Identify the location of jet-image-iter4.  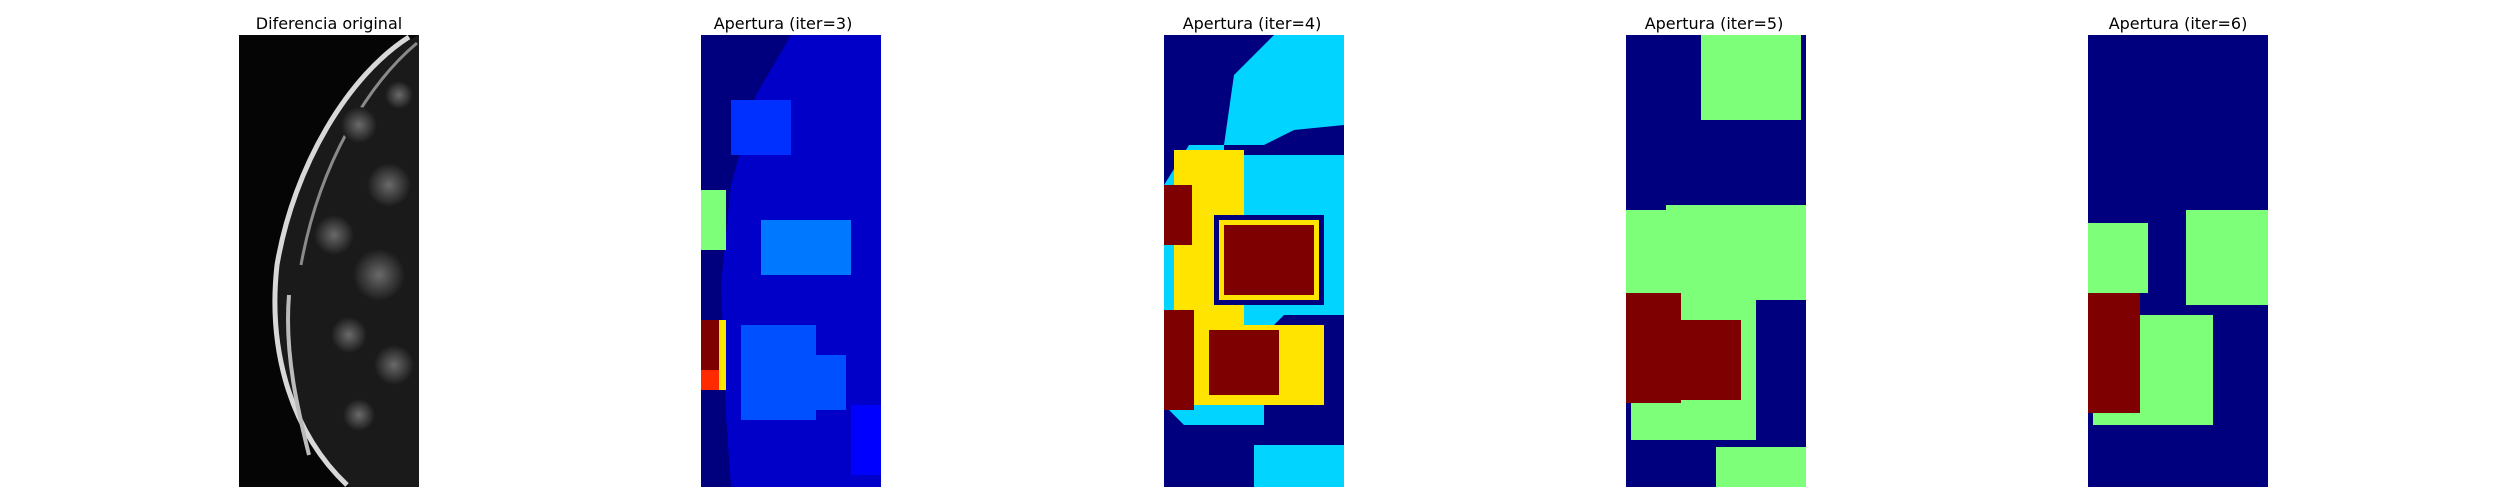
(1254, 261).